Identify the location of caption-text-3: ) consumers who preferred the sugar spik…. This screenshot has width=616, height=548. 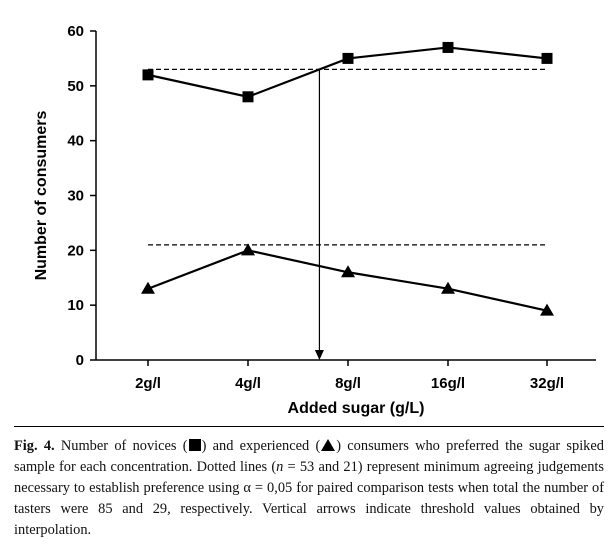
(309, 456).